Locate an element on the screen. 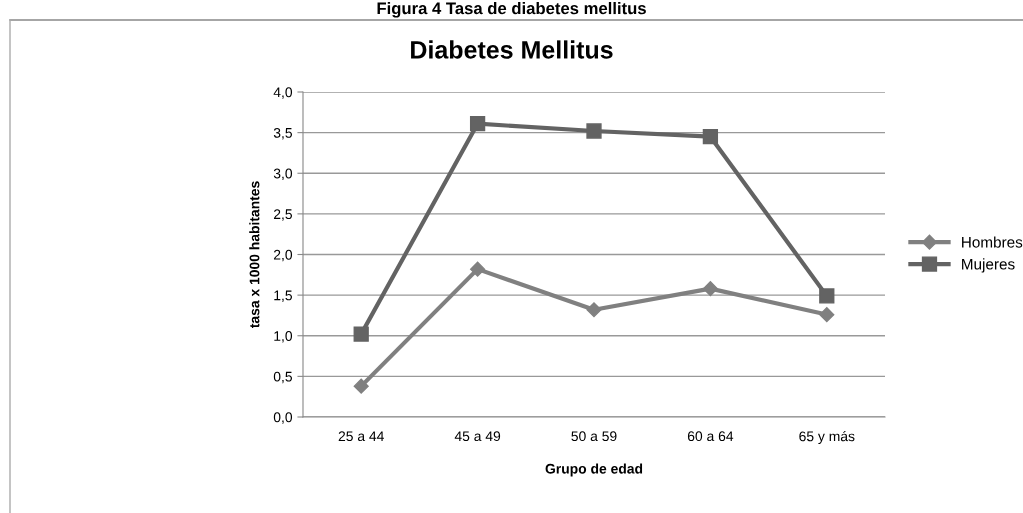 Image resolution: width=1023 pixels, height=513 pixels. y-axis-title: tasa x 1000 habitantes is located at coordinates (254, 255).